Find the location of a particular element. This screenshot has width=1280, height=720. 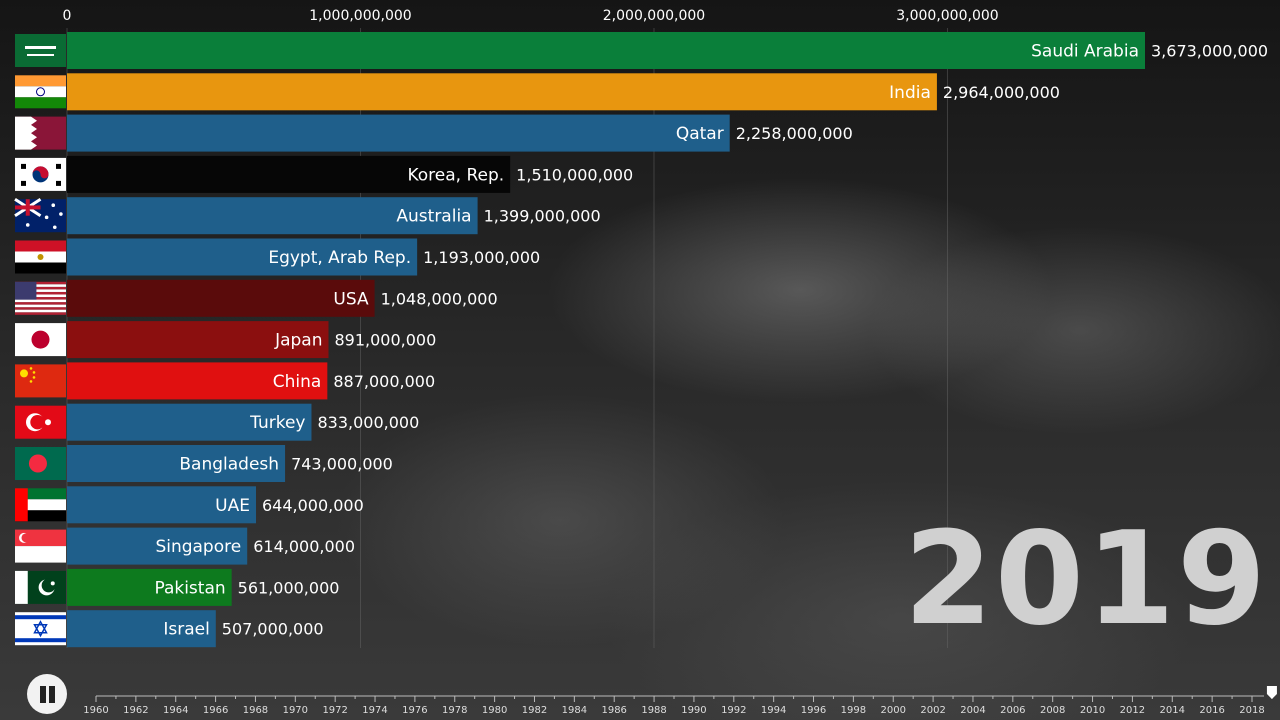

bar-value-label: 833,000,000 is located at coordinates (368, 422).